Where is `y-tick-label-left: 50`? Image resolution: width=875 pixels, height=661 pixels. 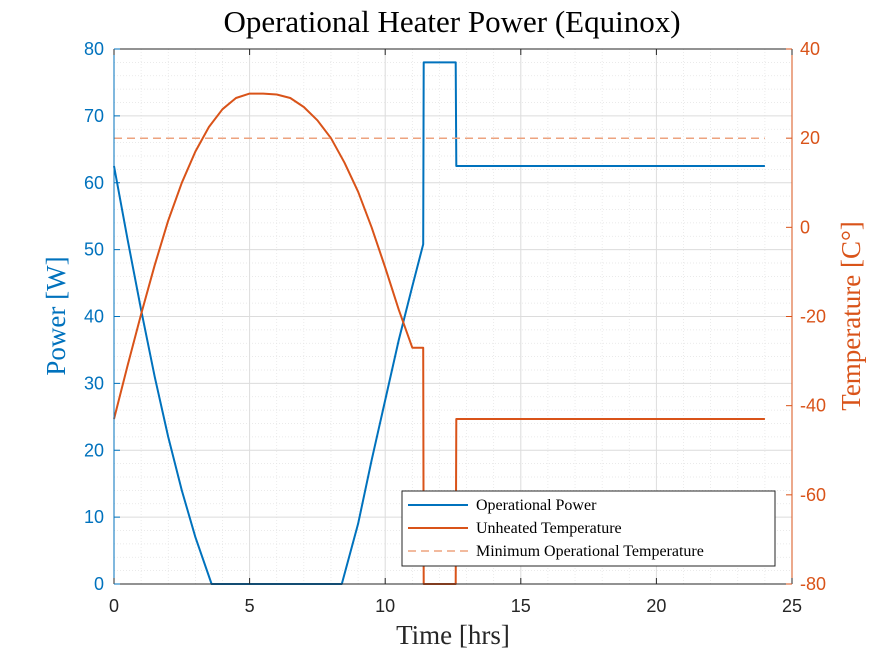 y-tick-label-left: 50 is located at coordinates (94, 250).